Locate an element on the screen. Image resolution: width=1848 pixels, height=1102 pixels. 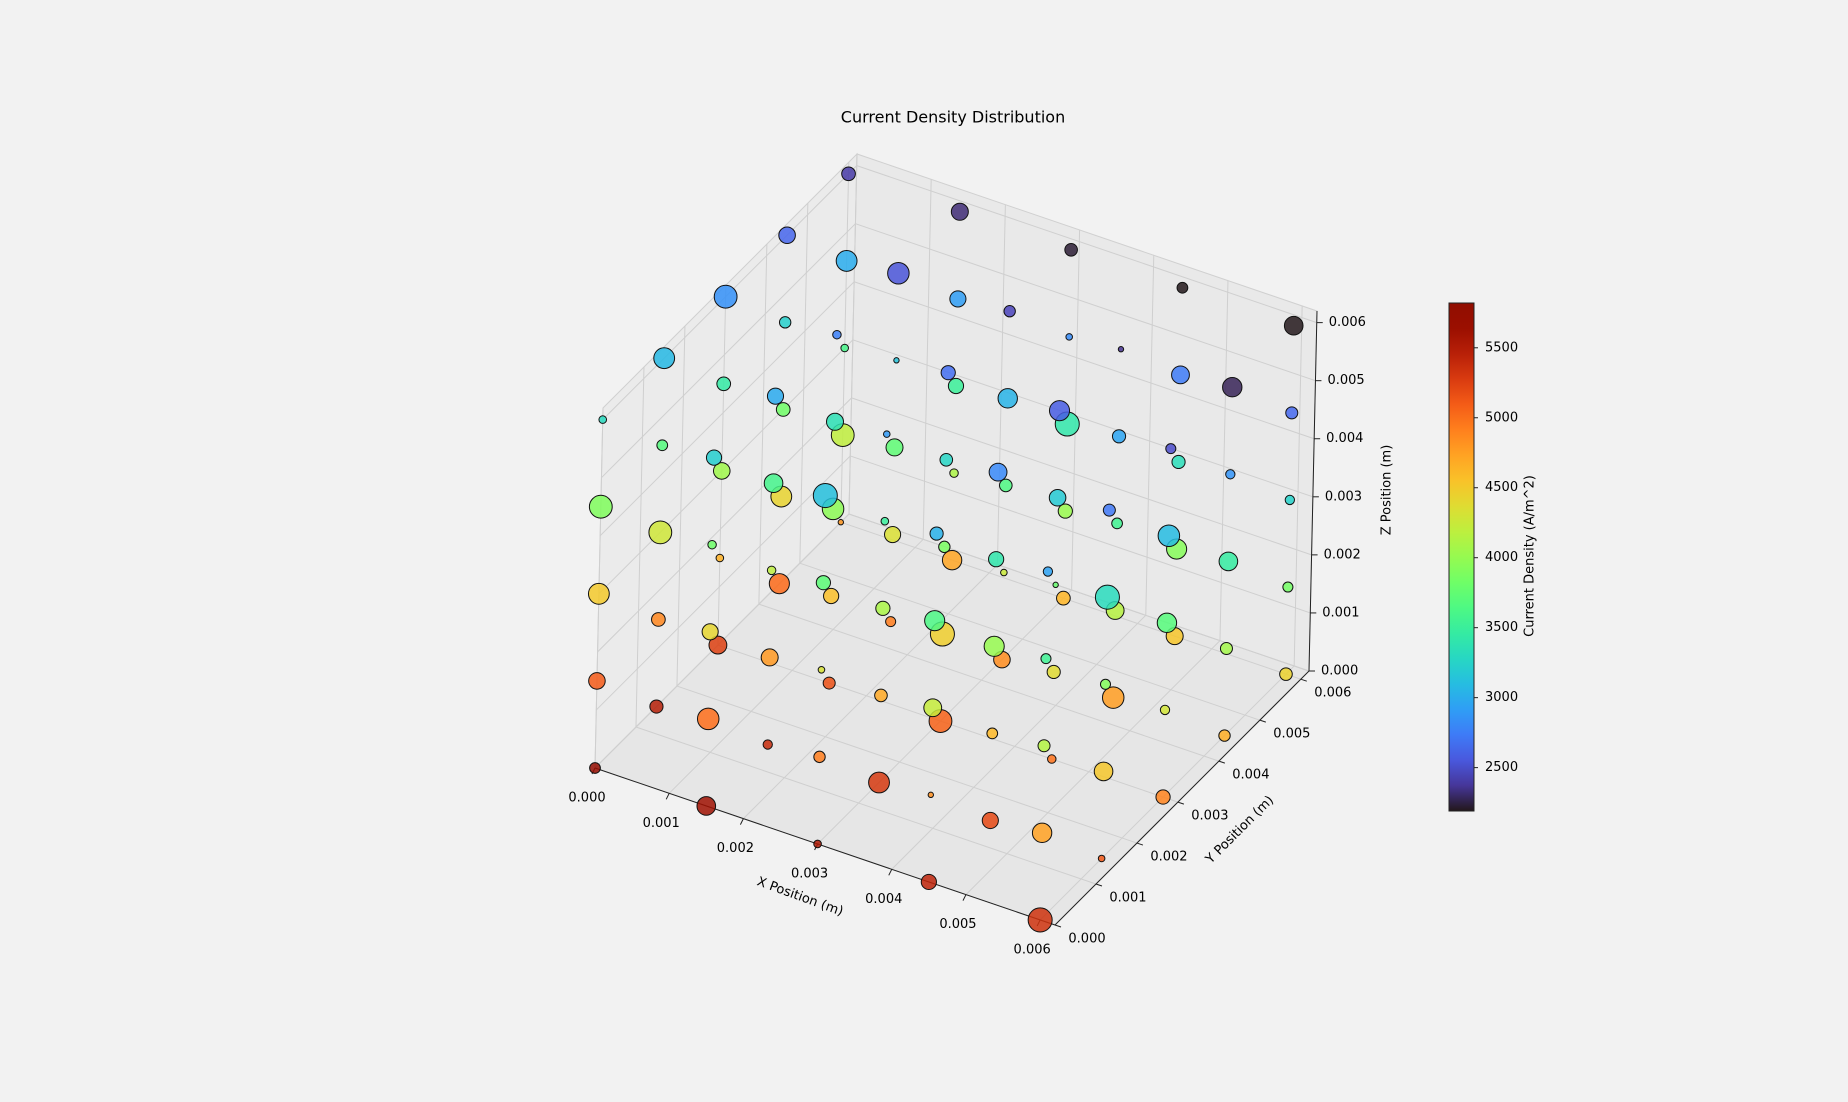
x-tick-label: 0.001 is located at coordinates (661, 823).